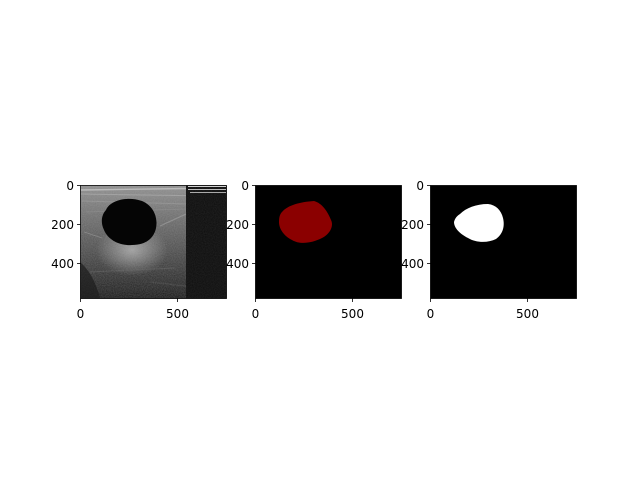 This screenshot has width=640, height=480. What do you see at coordinates (302, 243) in the screenshot?
I see `overlay-axis-ticks` at bounding box center [302, 243].